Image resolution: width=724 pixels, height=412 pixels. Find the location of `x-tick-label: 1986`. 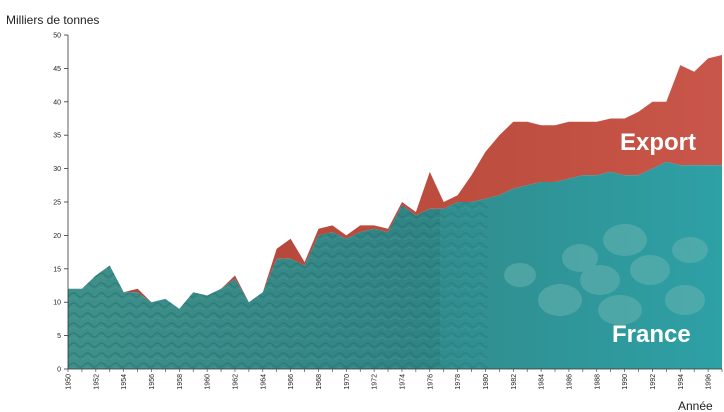

x-tick-label: 1986 is located at coordinates (569, 382).